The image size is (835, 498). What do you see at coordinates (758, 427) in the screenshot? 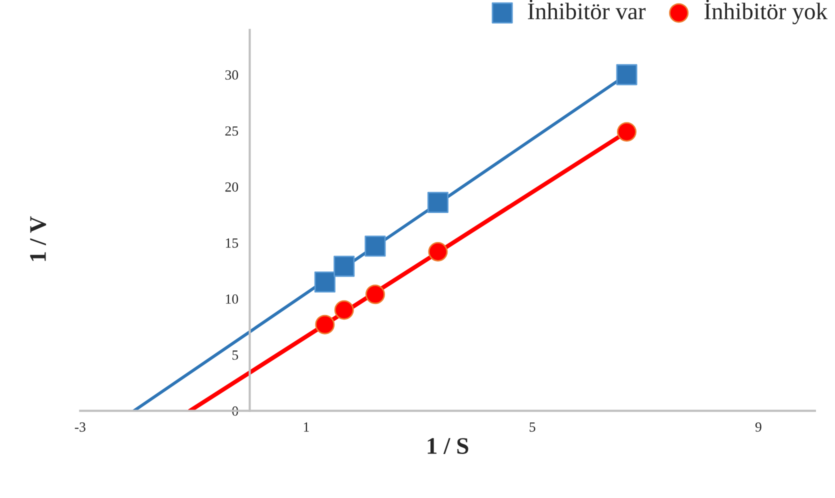
I see `x-tick-label: 9` at bounding box center [758, 427].